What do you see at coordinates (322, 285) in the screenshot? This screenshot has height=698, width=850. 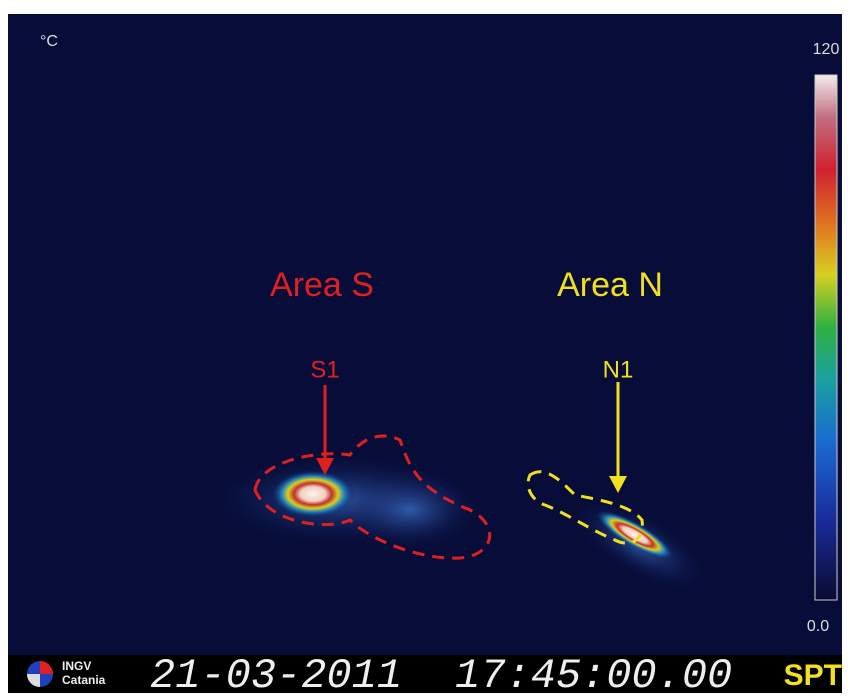 I see `area-label: Area S` at bounding box center [322, 285].